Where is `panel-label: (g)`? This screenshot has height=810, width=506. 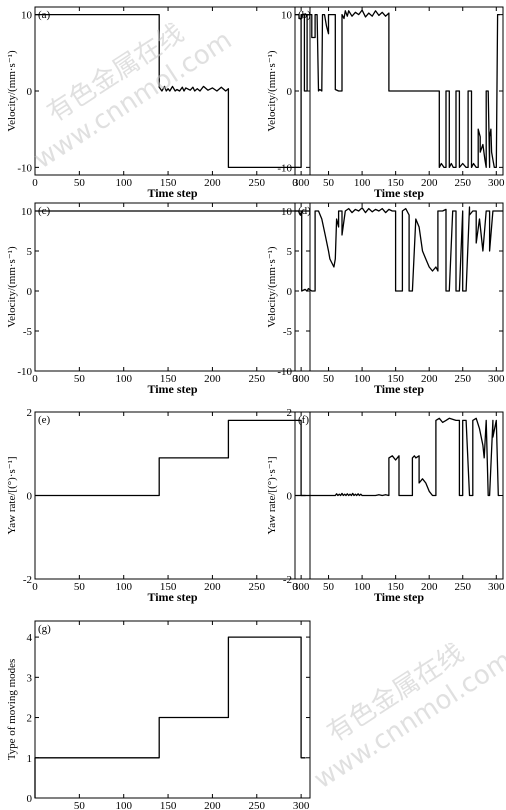
panel-label: (g) is located at coordinates (44, 629).